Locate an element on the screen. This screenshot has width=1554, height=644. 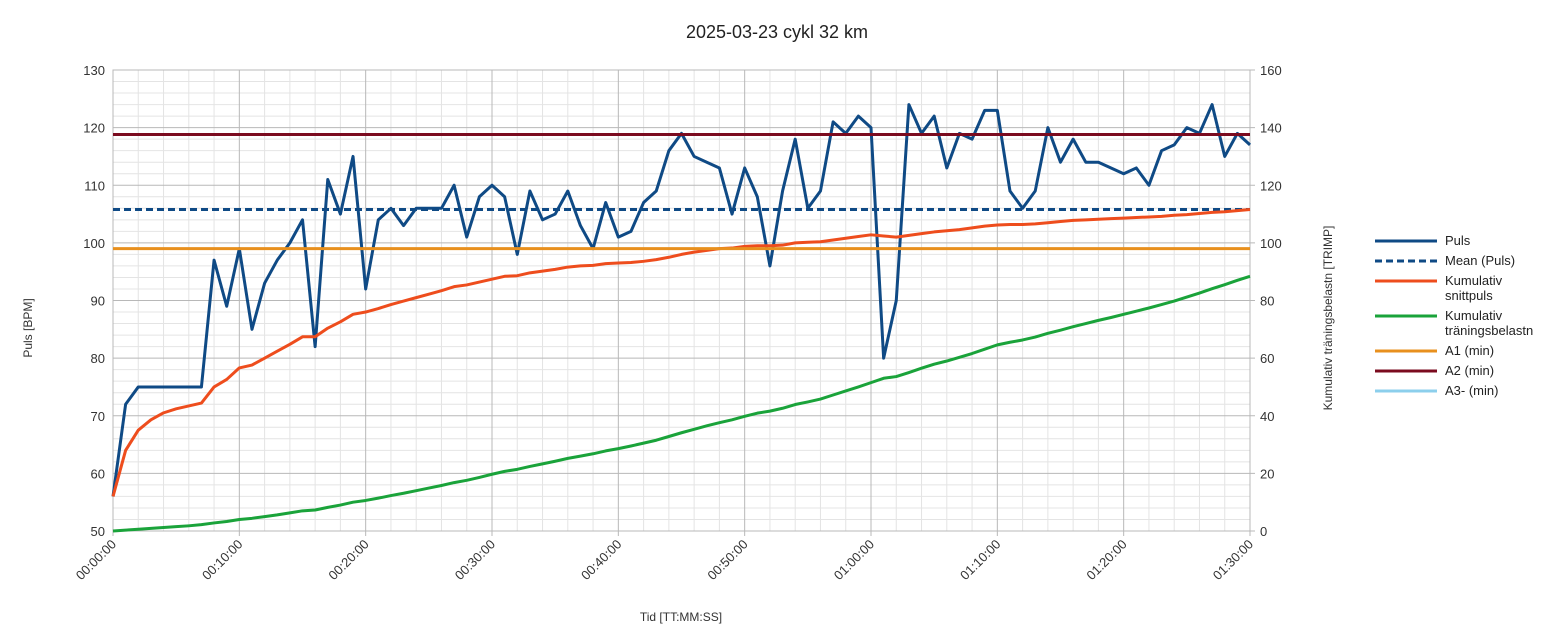
legend-label: A3- (min) is located at coordinates (1472, 390).